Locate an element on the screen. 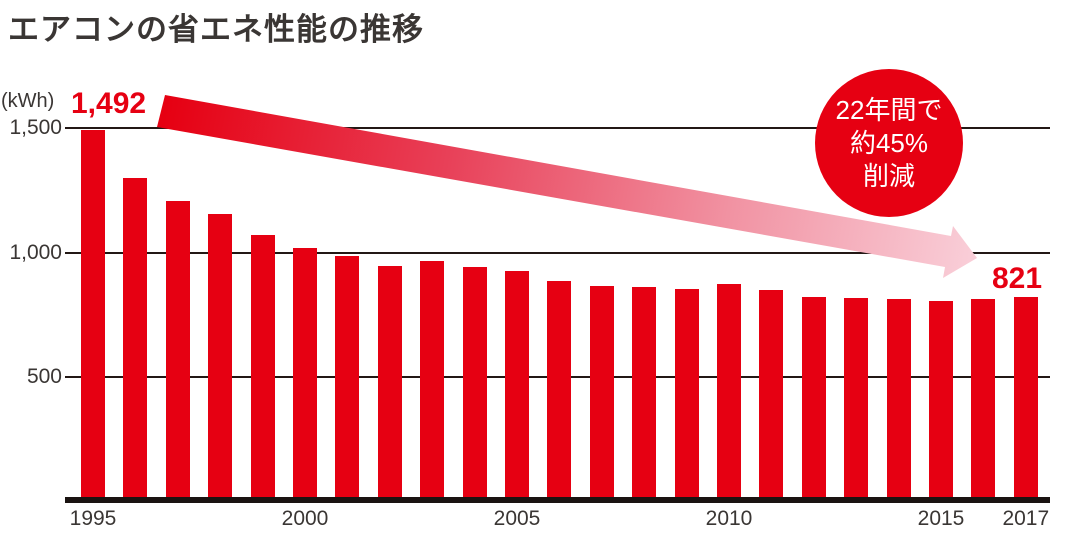  x-tick-label-2010: 2010 is located at coordinates (729, 518).